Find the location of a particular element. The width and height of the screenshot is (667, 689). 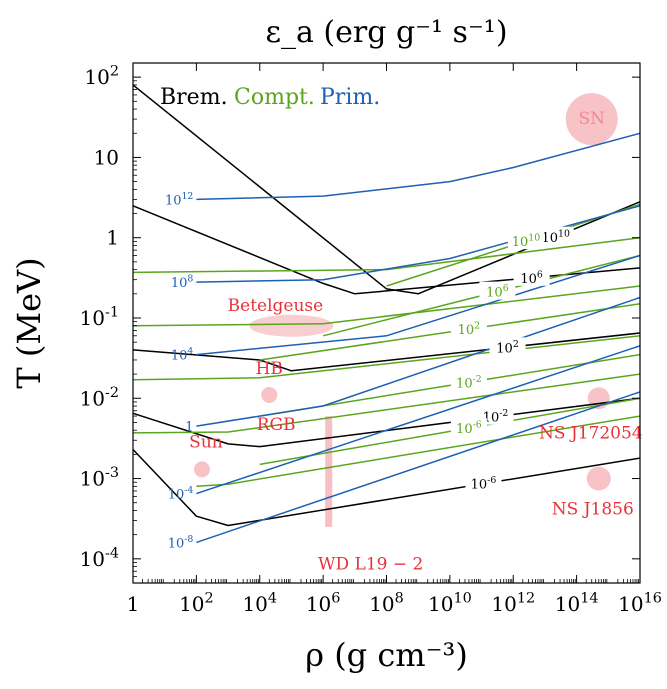

label-ns-j1856: NS J1856 is located at coordinates (593, 510).